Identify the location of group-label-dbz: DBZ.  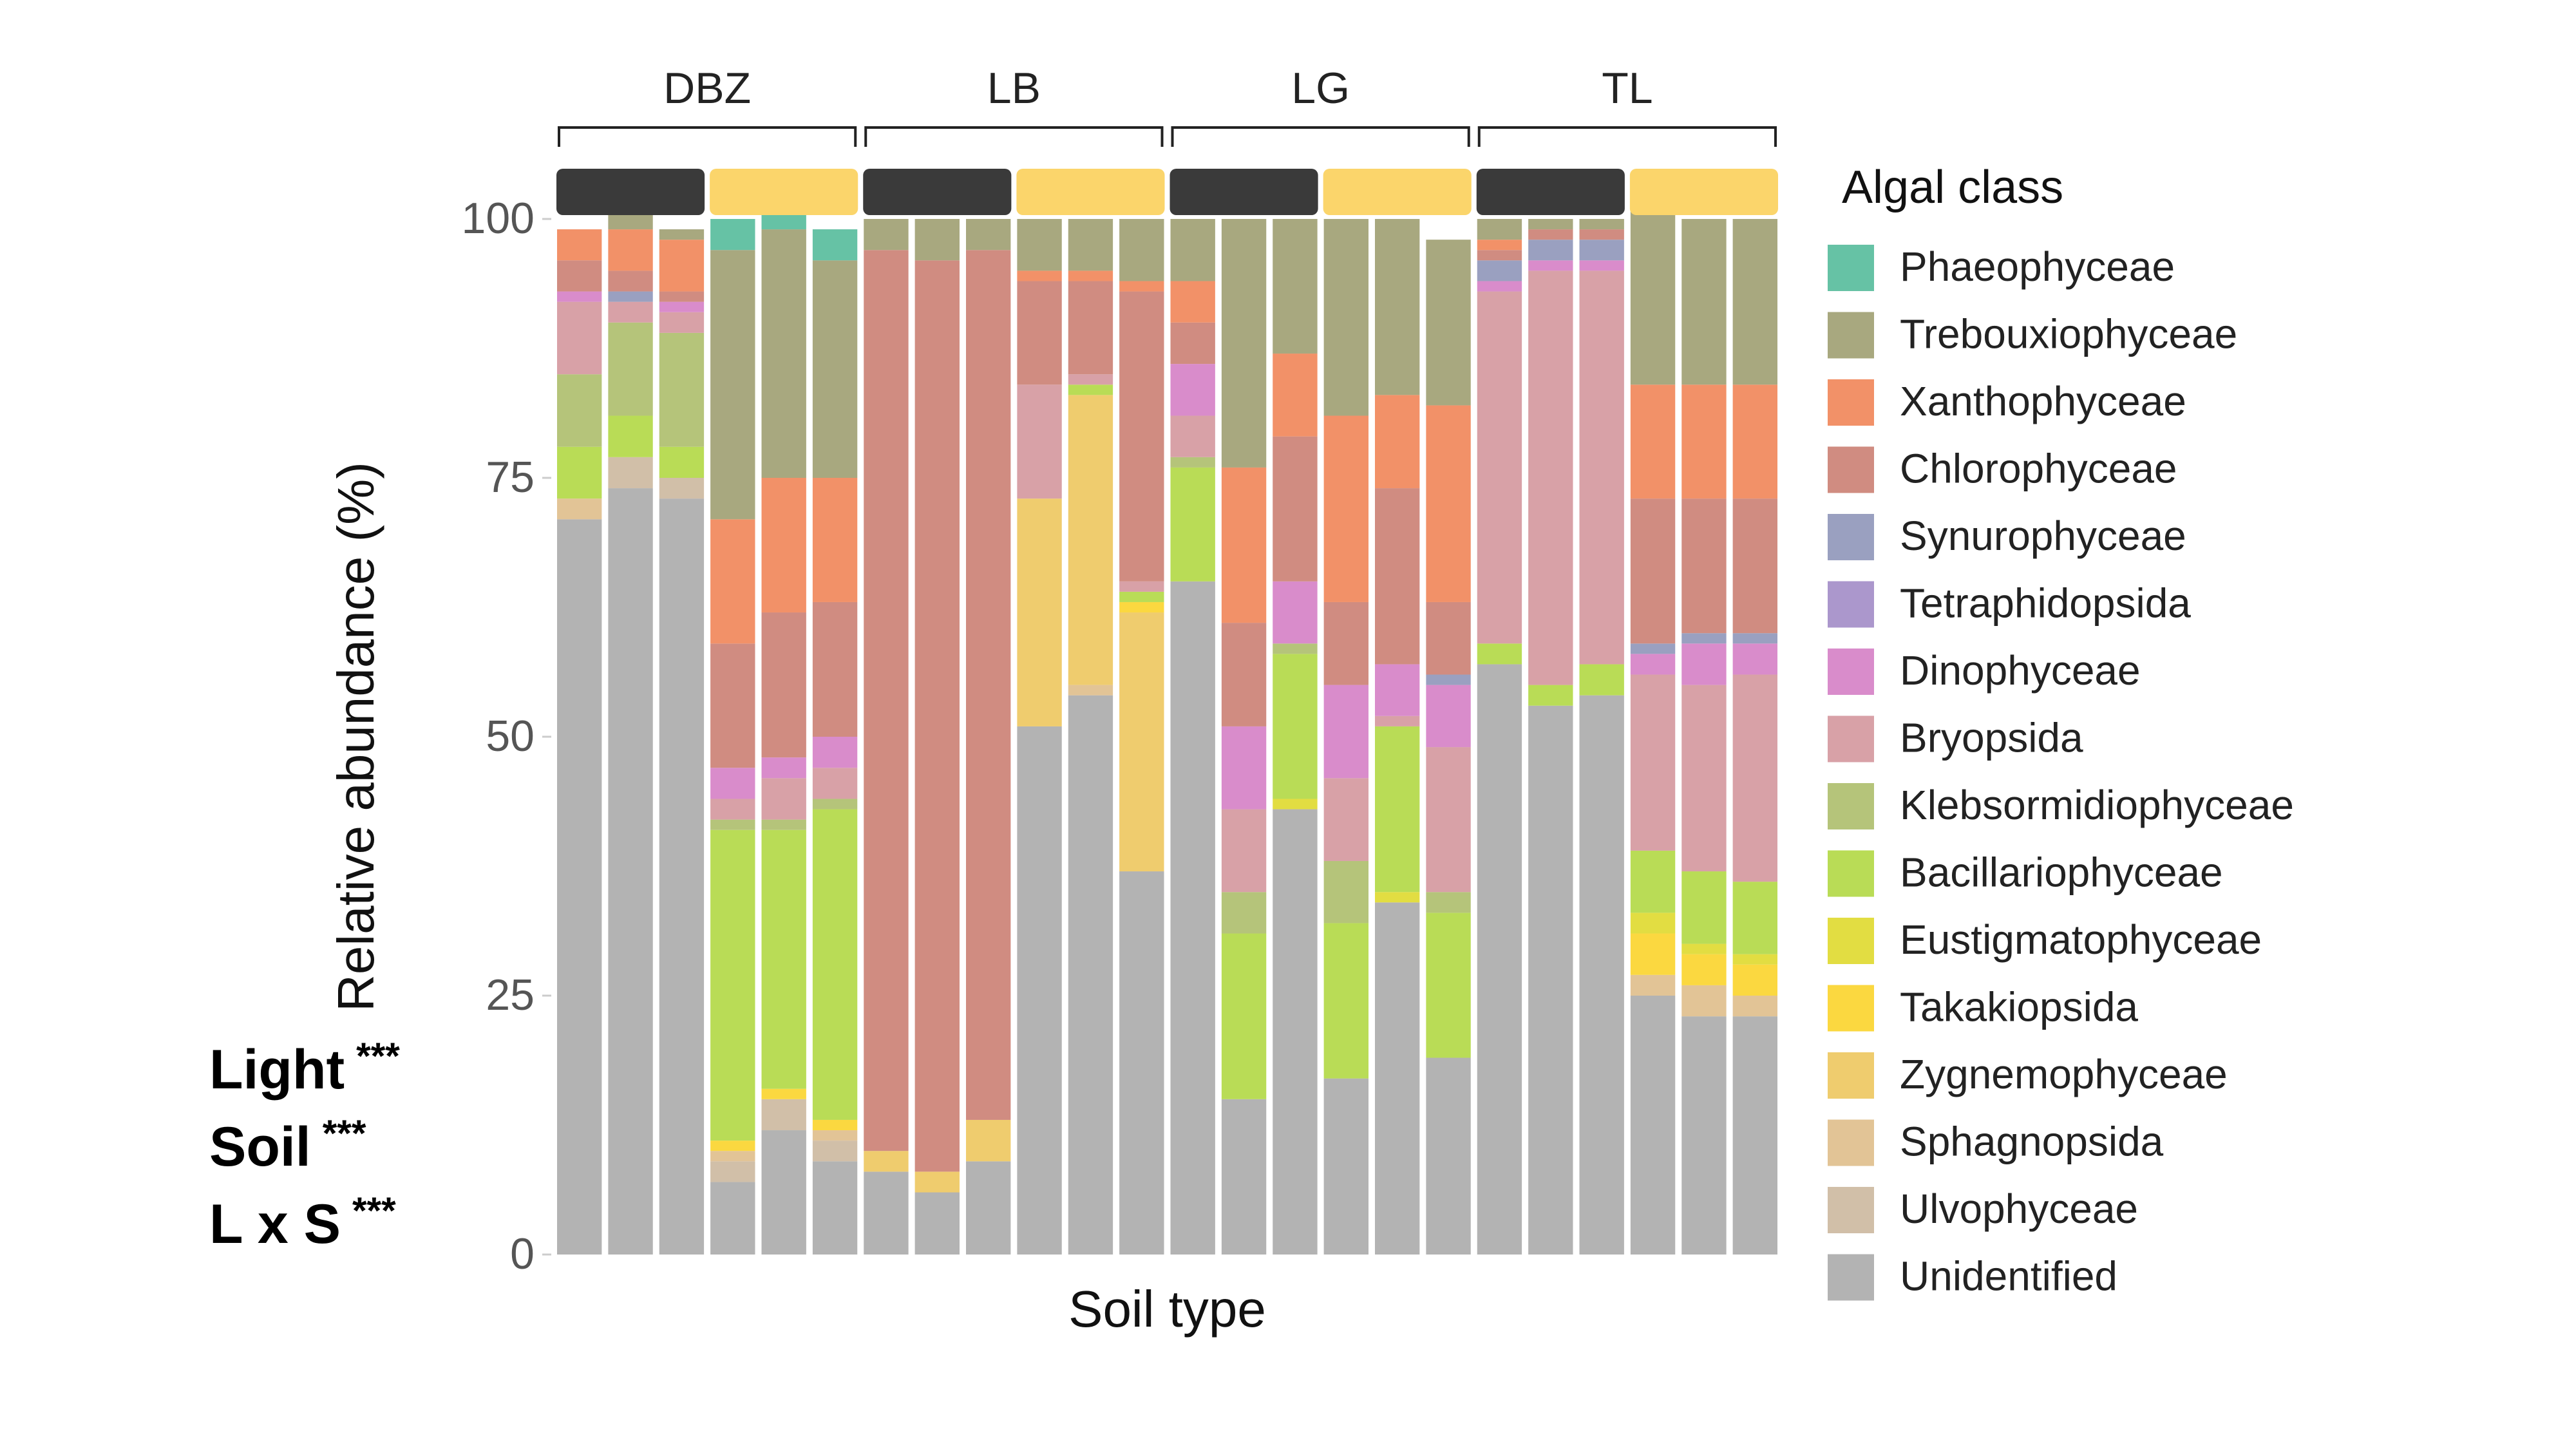
(707, 88).